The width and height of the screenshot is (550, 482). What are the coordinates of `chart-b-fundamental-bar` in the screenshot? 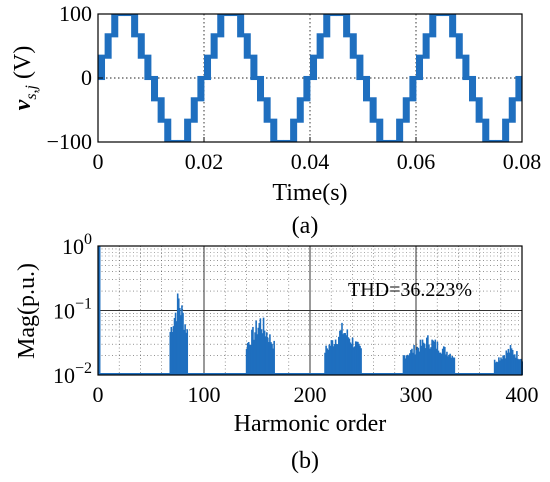 It's located at (99, 310).